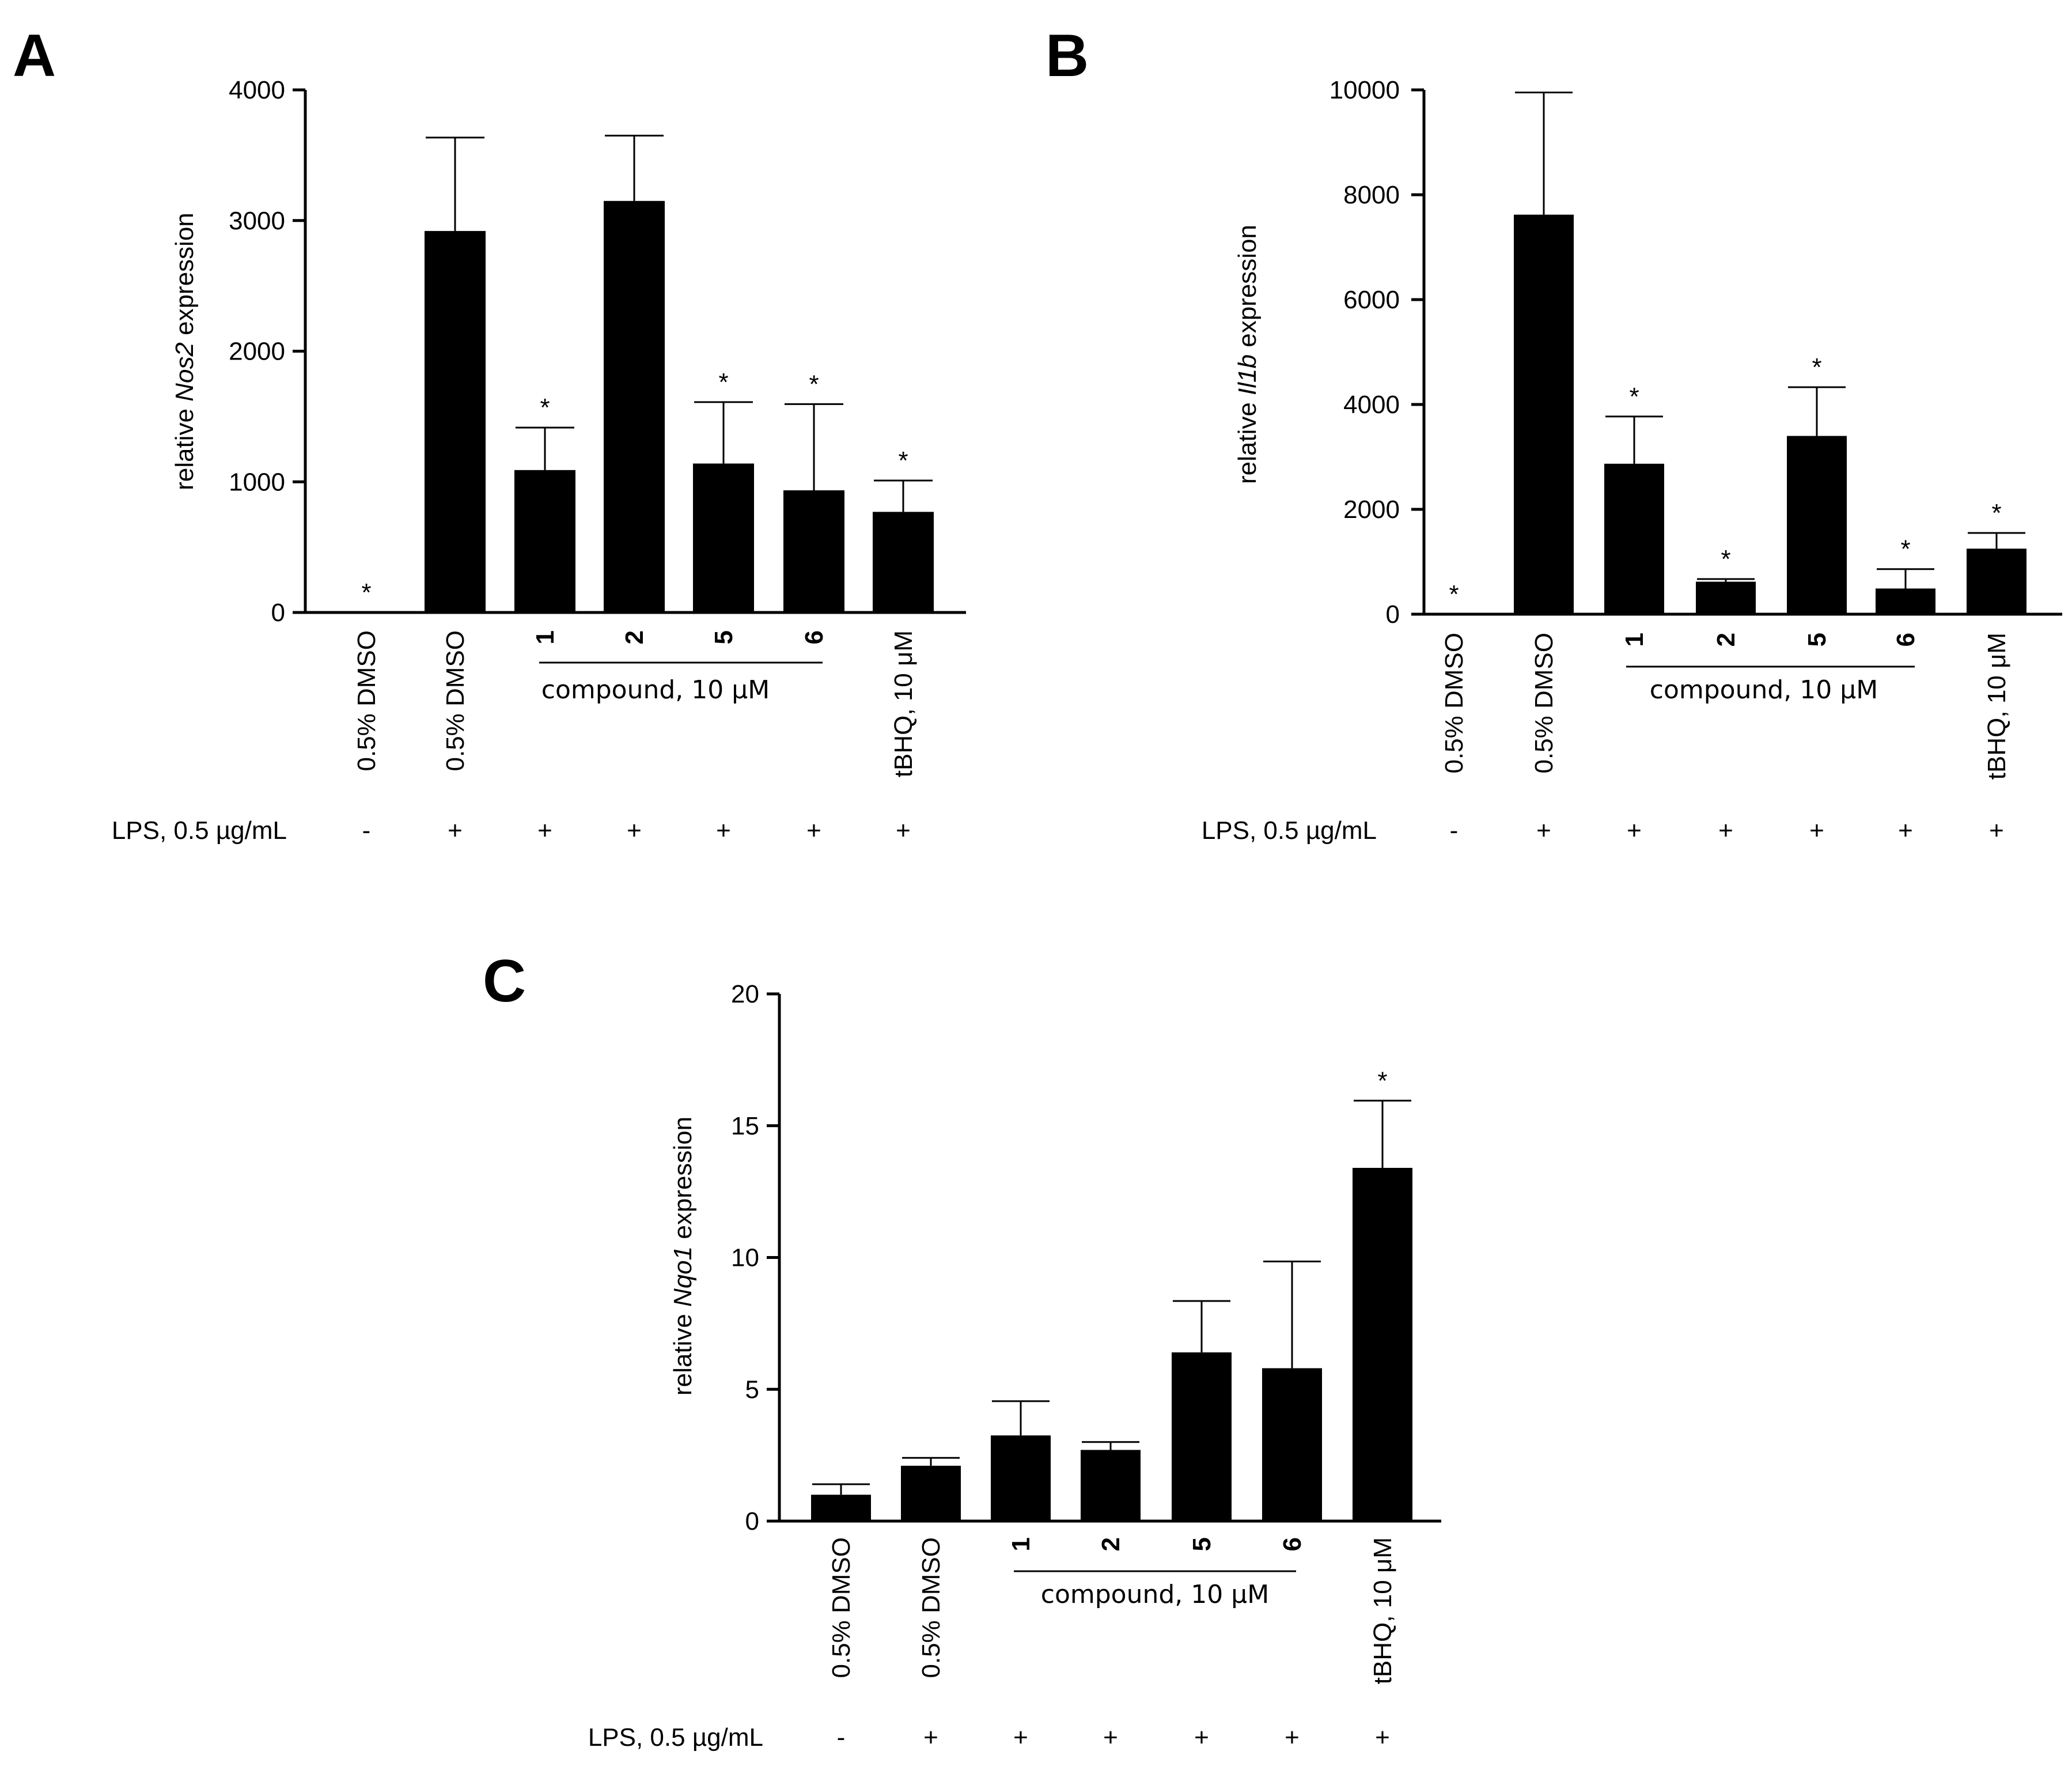  I want to click on y-tick-label: 20, so click(745, 994).